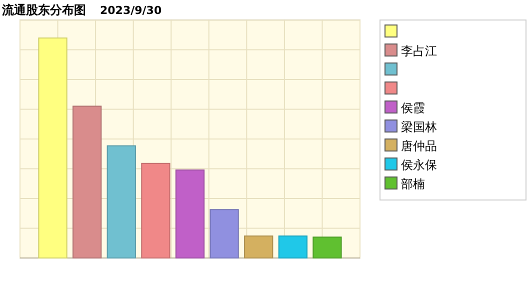 This screenshot has width=530, height=294. What do you see at coordinates (419, 127) in the screenshot?
I see `legend-label: 梁国林` at bounding box center [419, 127].